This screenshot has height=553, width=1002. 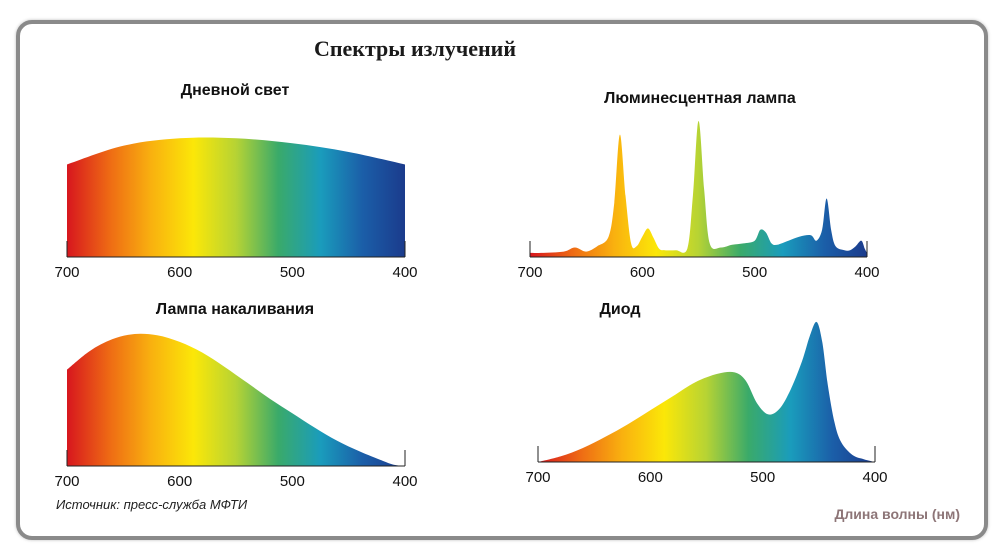 I want to click on source-note: Источник: пресс-служба МФТИ, so click(x=152, y=504).